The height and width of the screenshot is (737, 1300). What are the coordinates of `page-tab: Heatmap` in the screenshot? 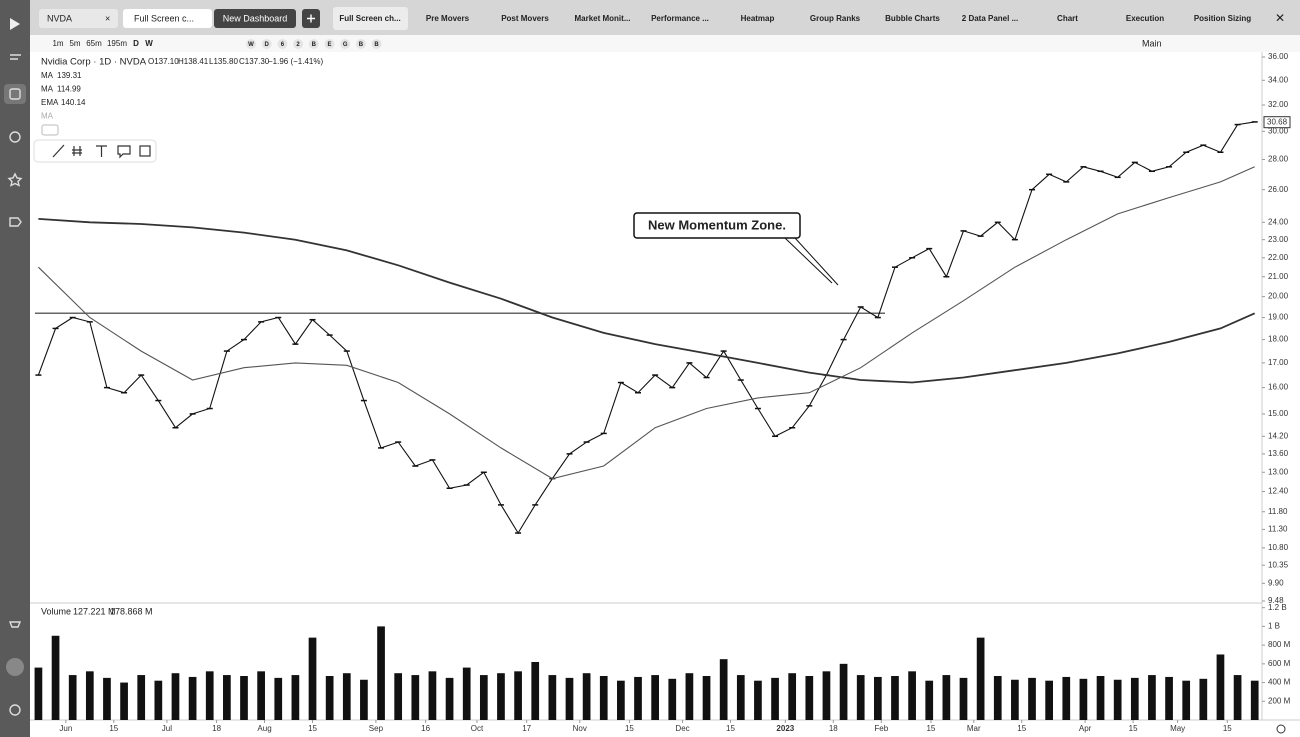 It's located at (758, 18).